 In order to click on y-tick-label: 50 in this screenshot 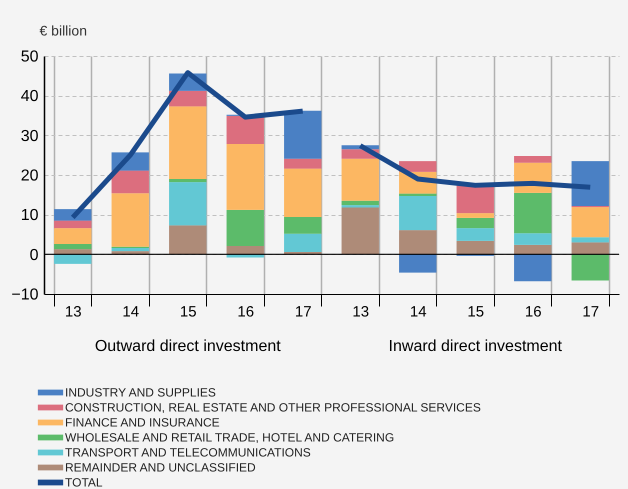, I will do `click(29, 57)`.